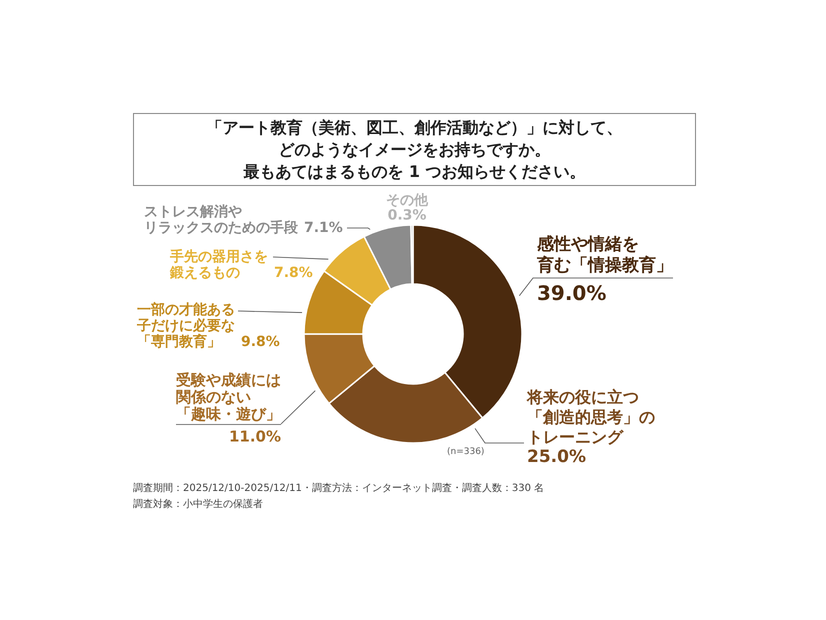 The height and width of the screenshot is (620, 826). I want to click on chart-title: 「アート教育（美術、図工、創作活動など）」に対して、どのようなイメージをお持ちですか。最もあてはまるものを 1 つお知らせください。, so click(415, 149).